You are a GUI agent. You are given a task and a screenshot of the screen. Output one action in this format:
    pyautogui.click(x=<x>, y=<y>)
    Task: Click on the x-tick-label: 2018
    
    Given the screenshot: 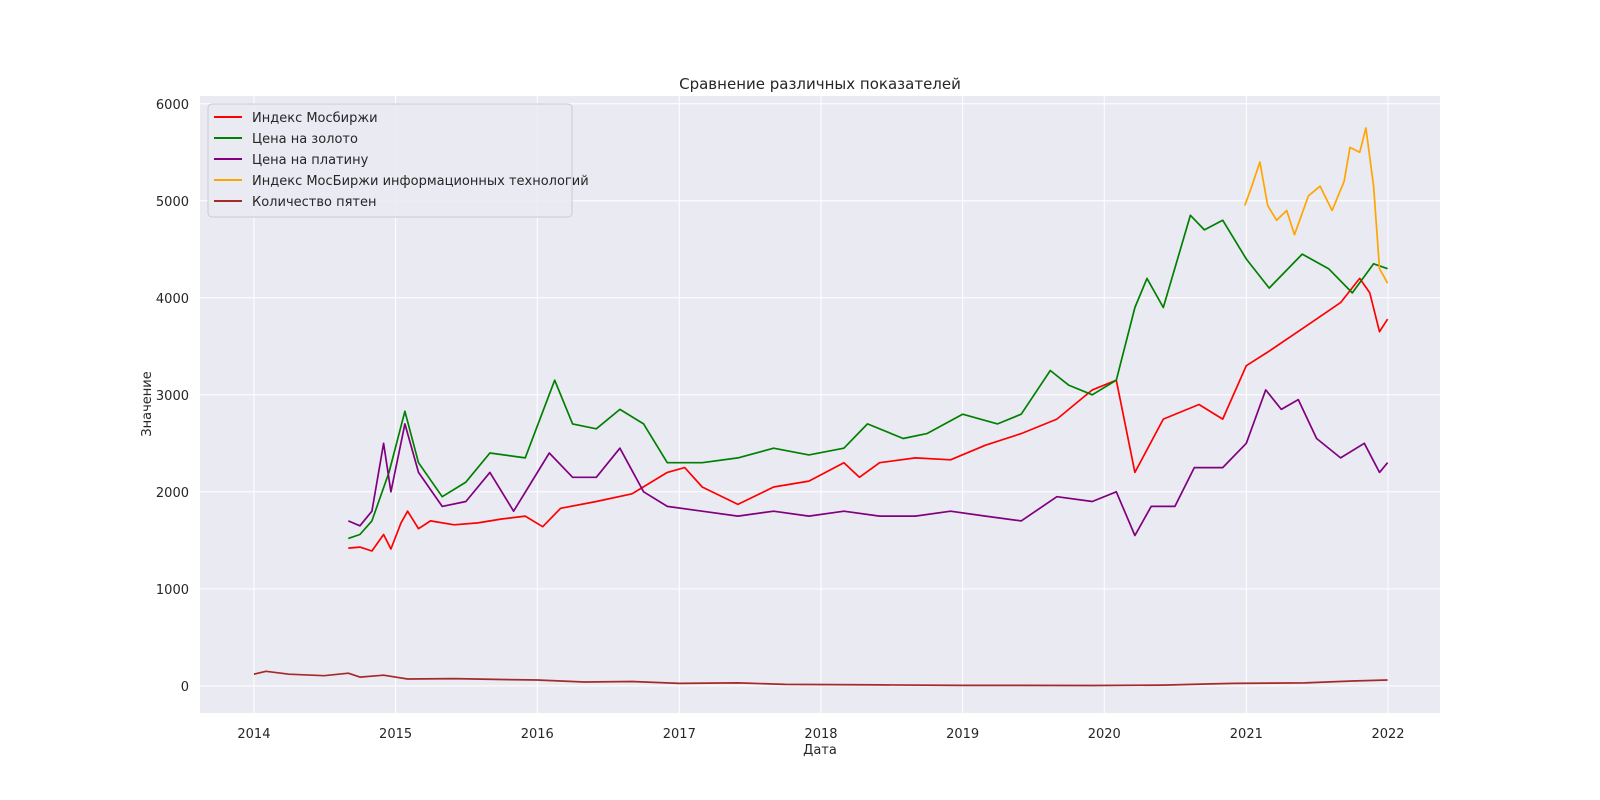 What is the action you would take?
    pyautogui.click(x=820, y=734)
    